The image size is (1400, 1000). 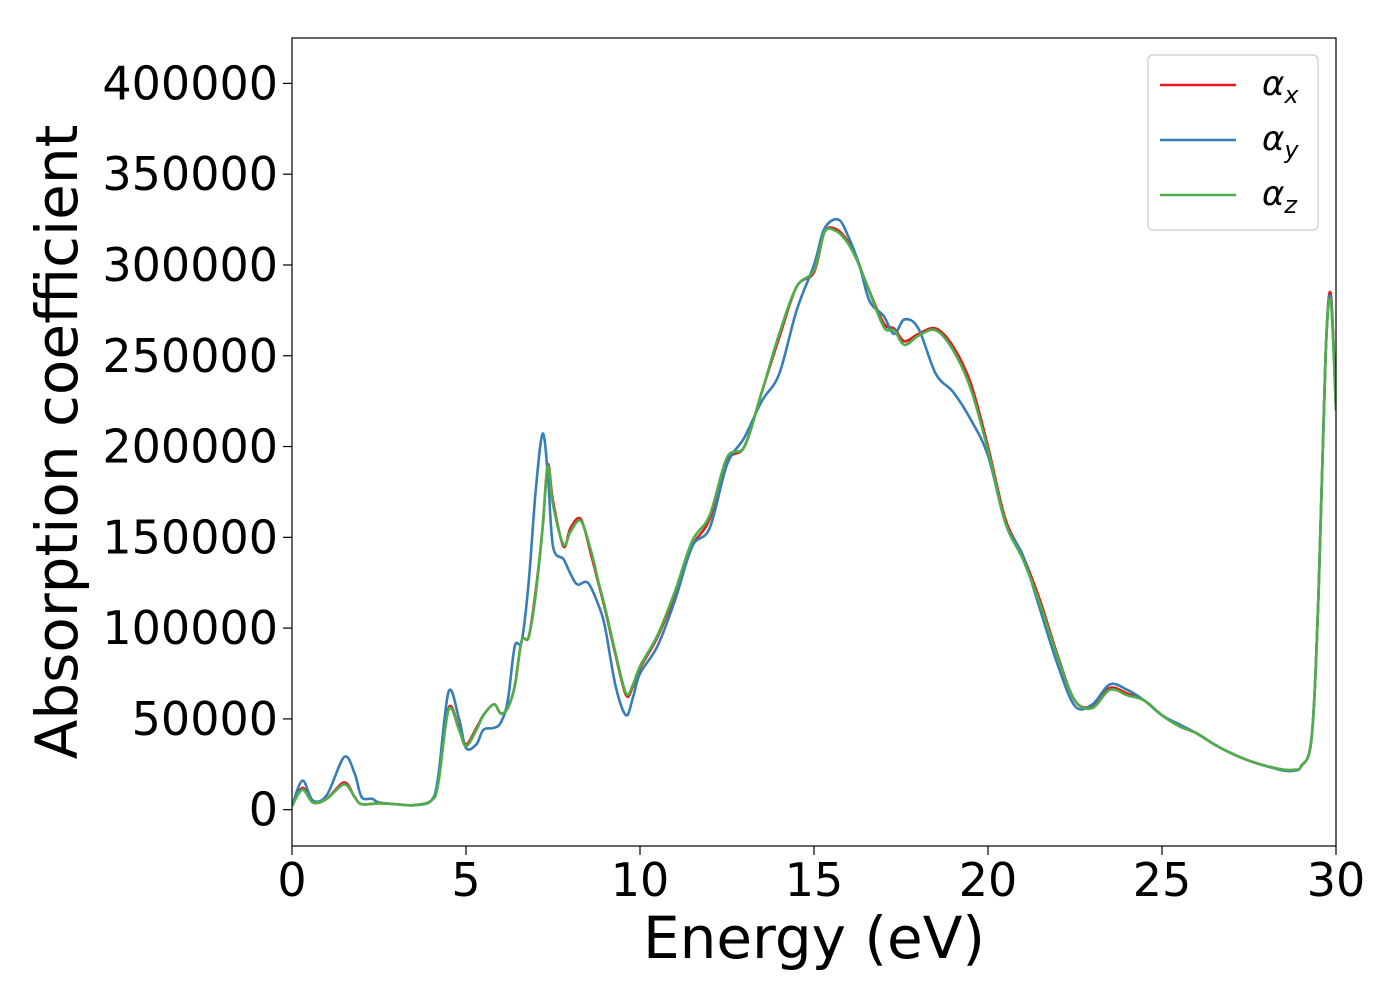 I want to click on y-tick-label: 100000, so click(x=190, y=628).